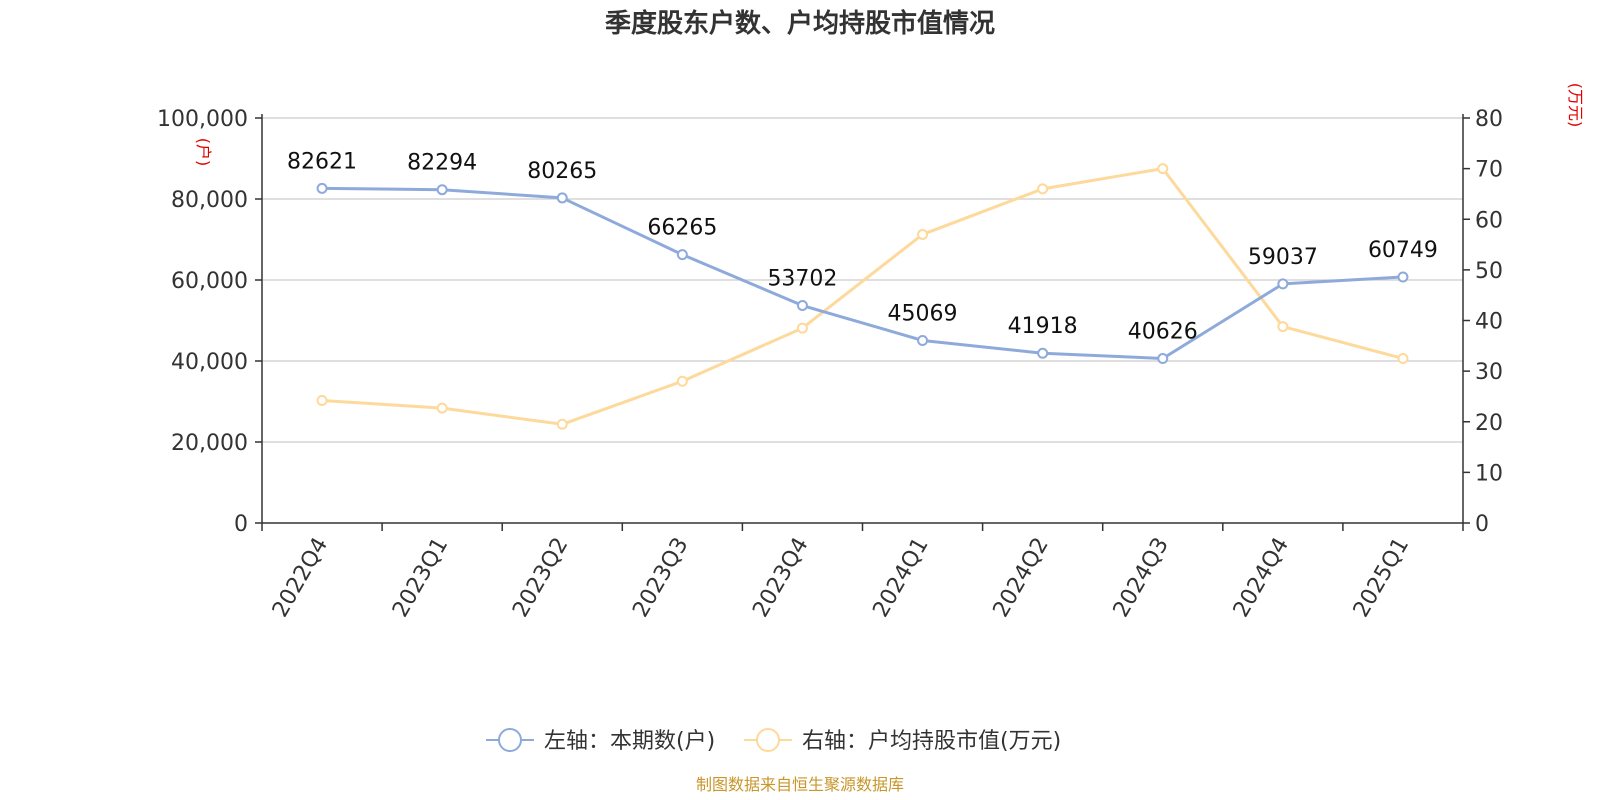  What do you see at coordinates (1575, 105) in the screenshot?
I see `right-axis-unit: (万元)` at bounding box center [1575, 105].